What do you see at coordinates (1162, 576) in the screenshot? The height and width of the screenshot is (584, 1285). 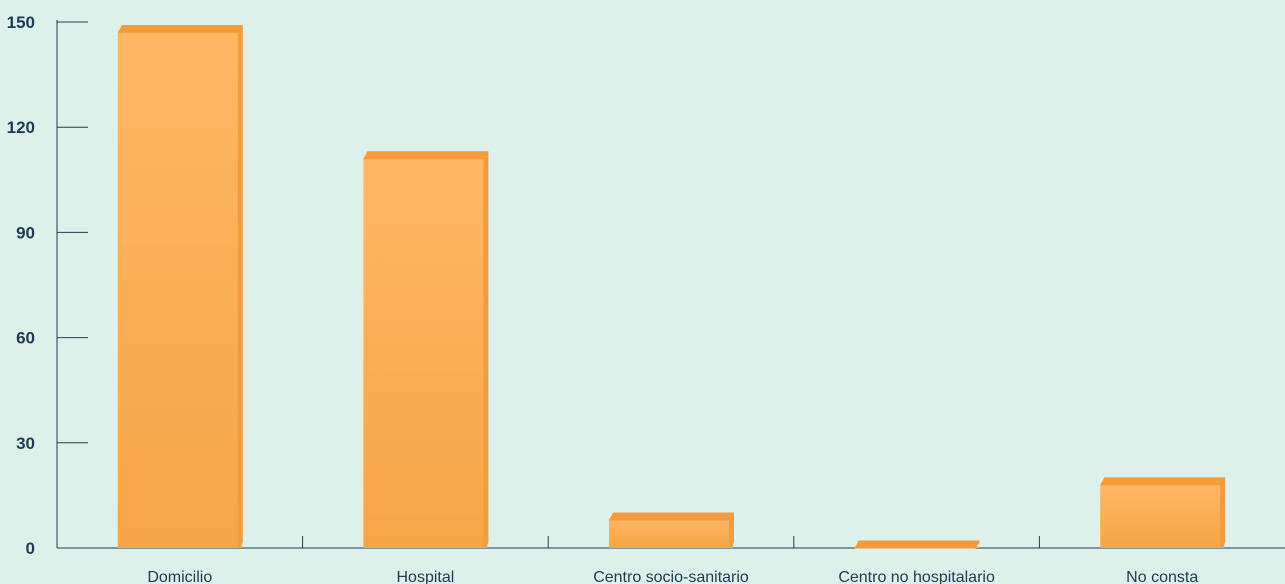 I see `x-category-label: No consta` at bounding box center [1162, 576].